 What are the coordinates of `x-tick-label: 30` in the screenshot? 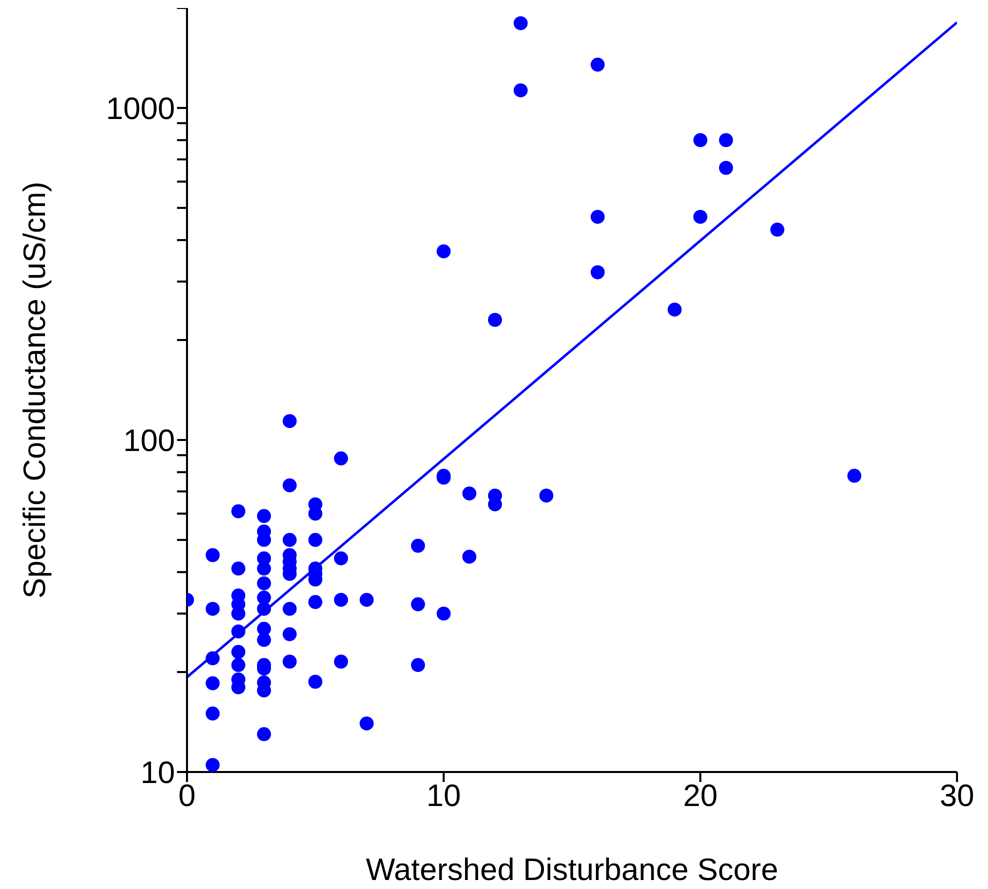 It's located at (957, 796).